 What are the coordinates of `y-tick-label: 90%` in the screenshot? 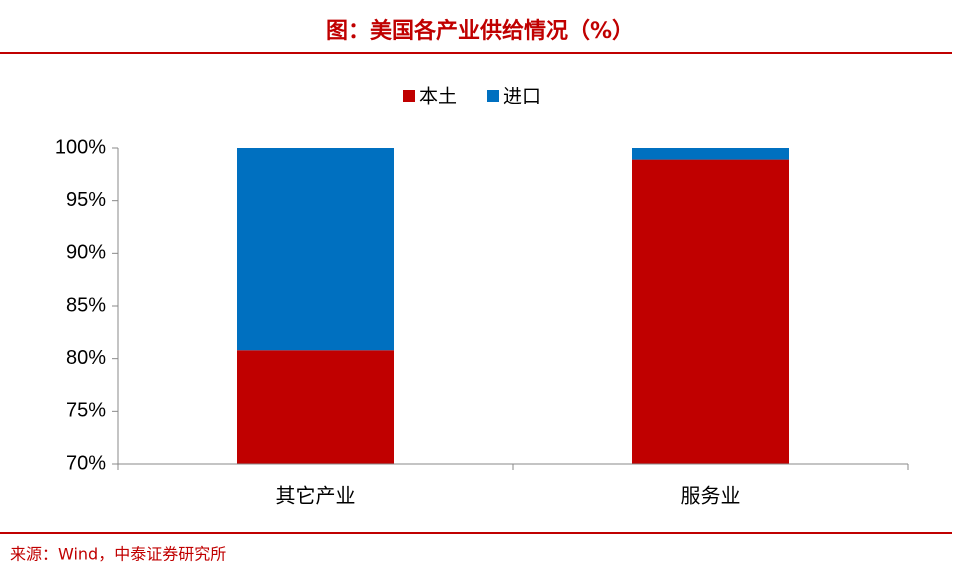 It's located at (86, 253).